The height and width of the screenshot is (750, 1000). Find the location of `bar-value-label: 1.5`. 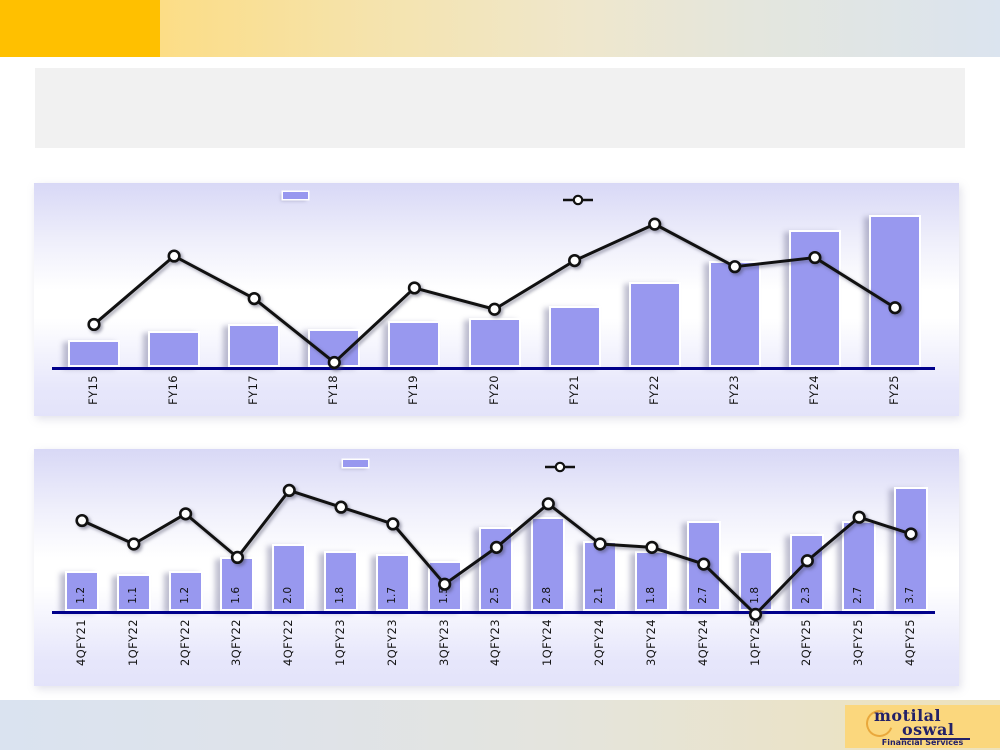

bar-value-label: 1.5 is located at coordinates (443, 595).